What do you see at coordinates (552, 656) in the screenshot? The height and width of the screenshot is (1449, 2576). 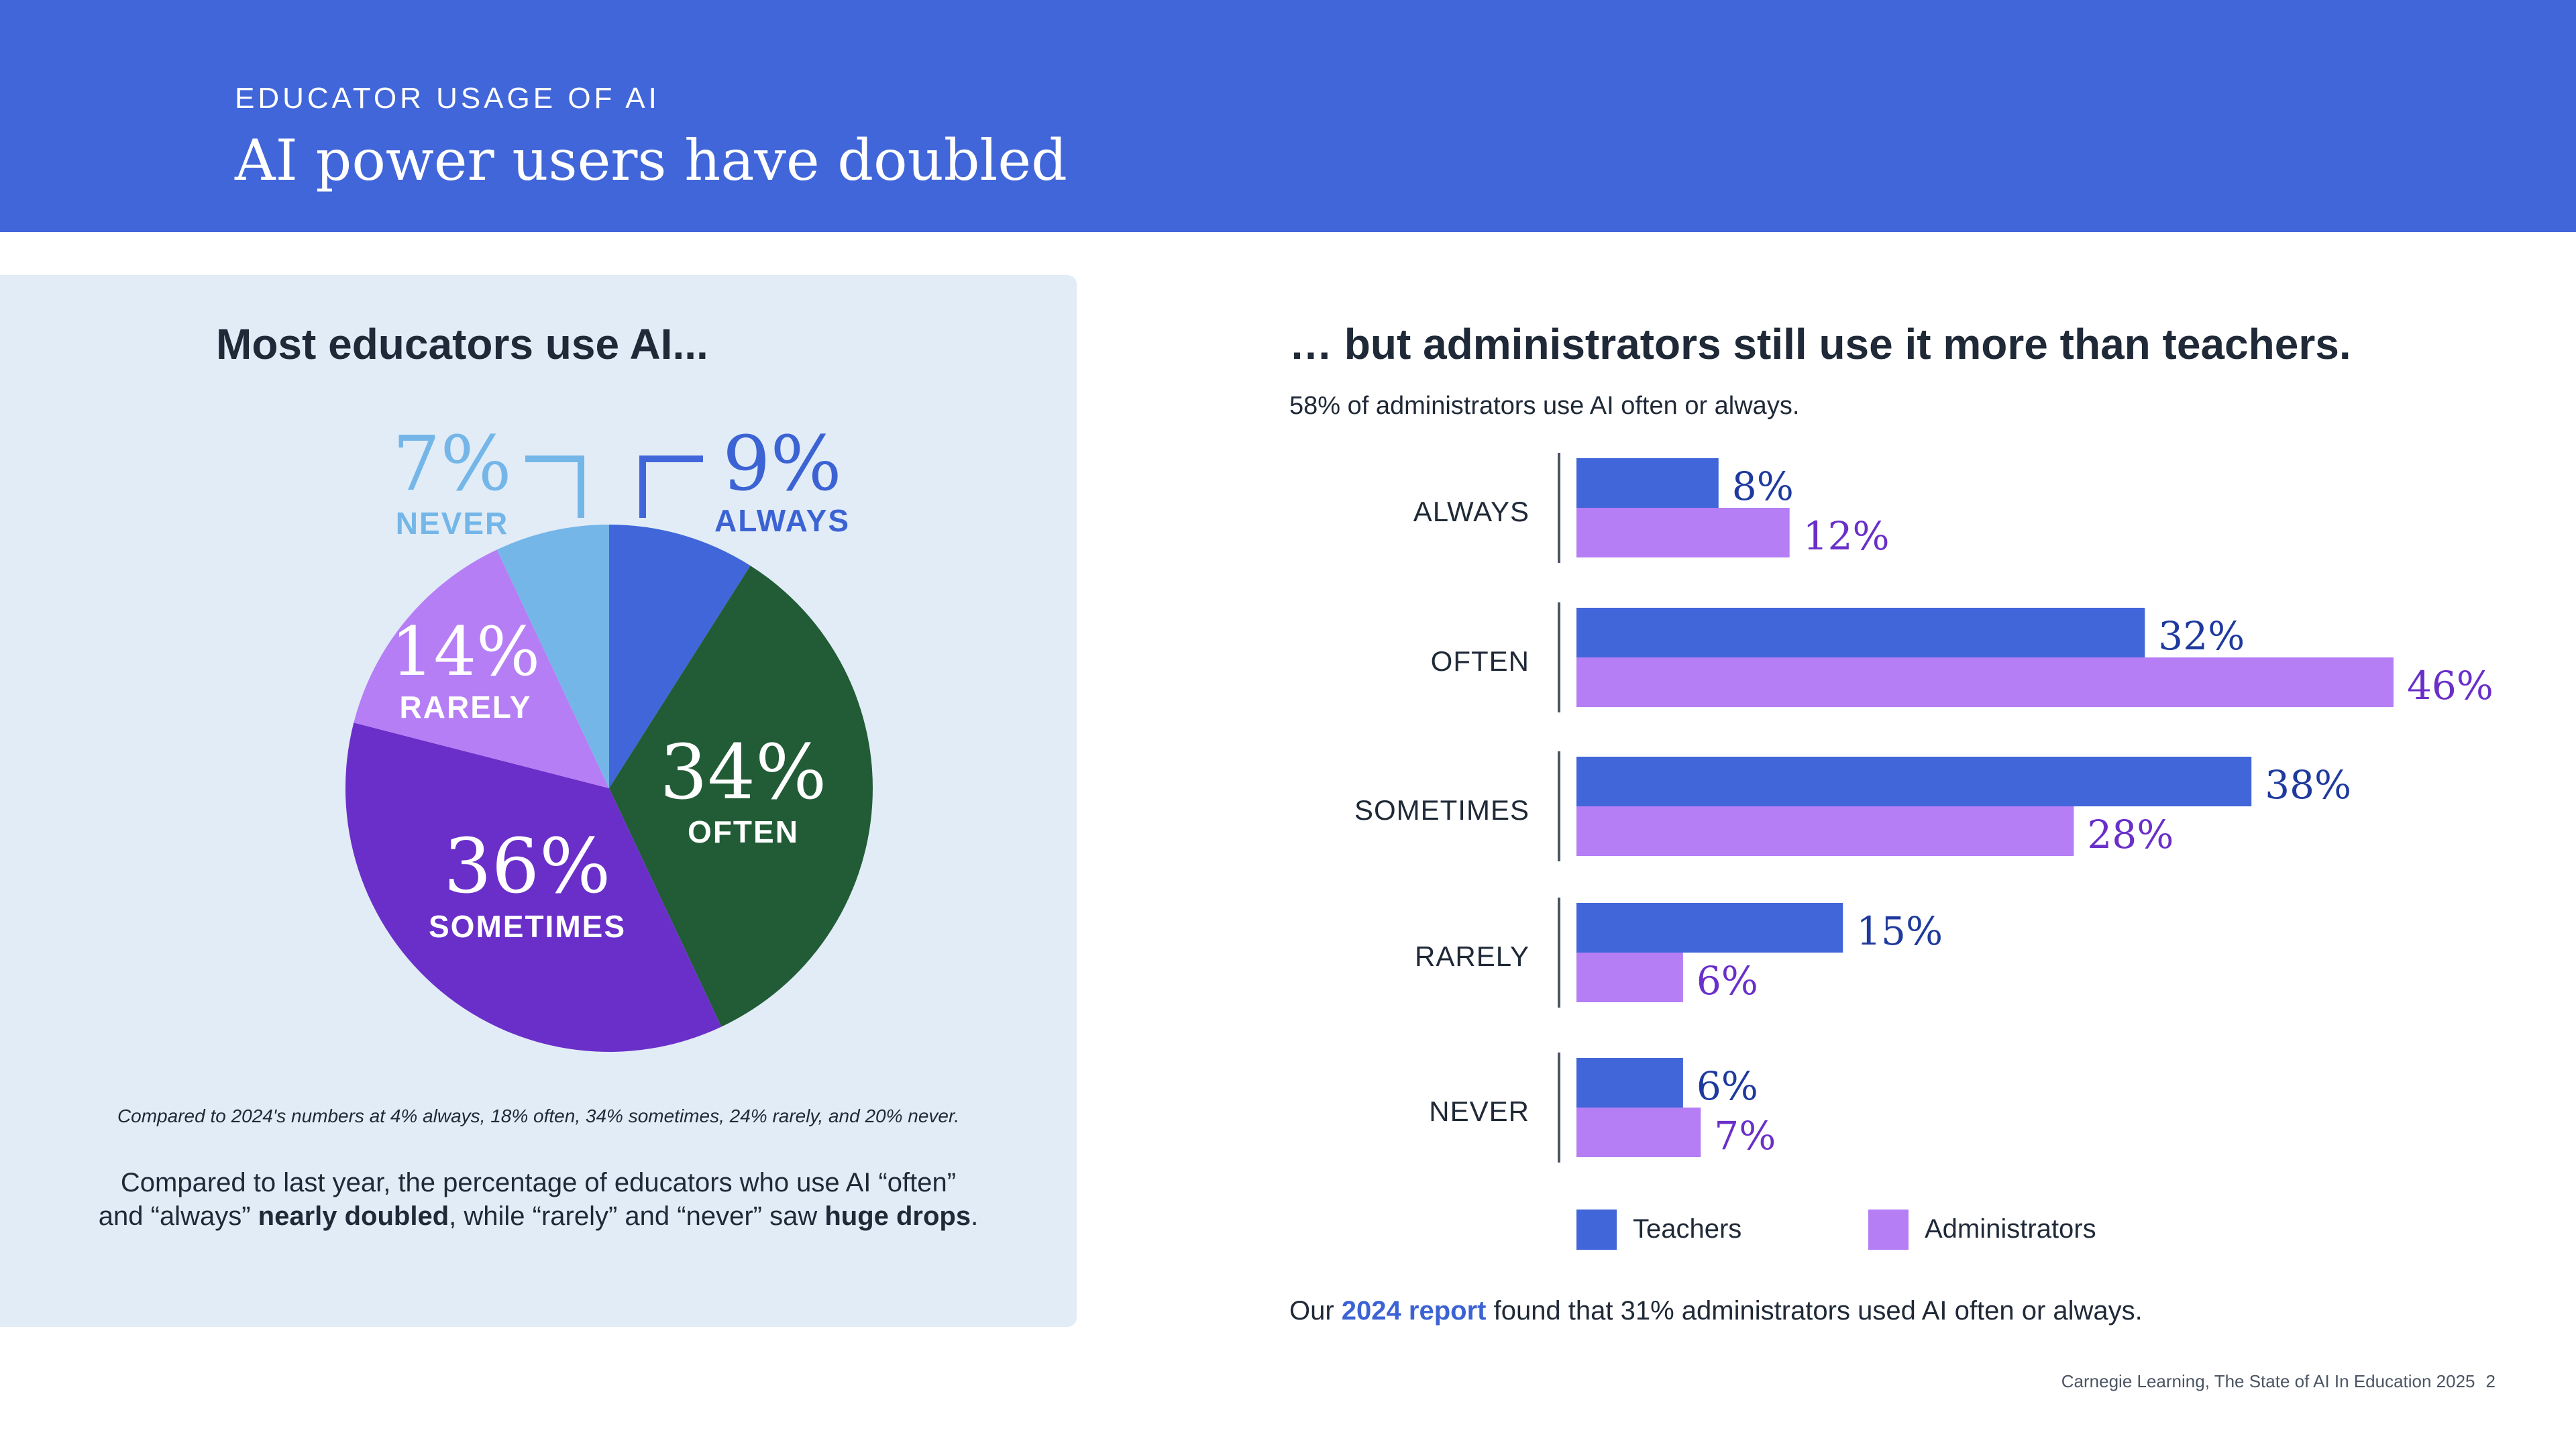 I see `pie-slice-never` at bounding box center [552, 656].